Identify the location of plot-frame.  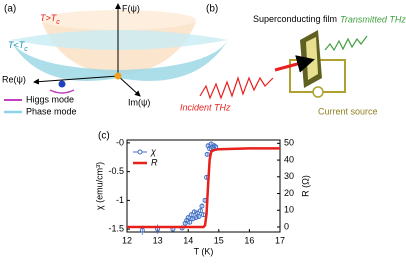
(203, 186).